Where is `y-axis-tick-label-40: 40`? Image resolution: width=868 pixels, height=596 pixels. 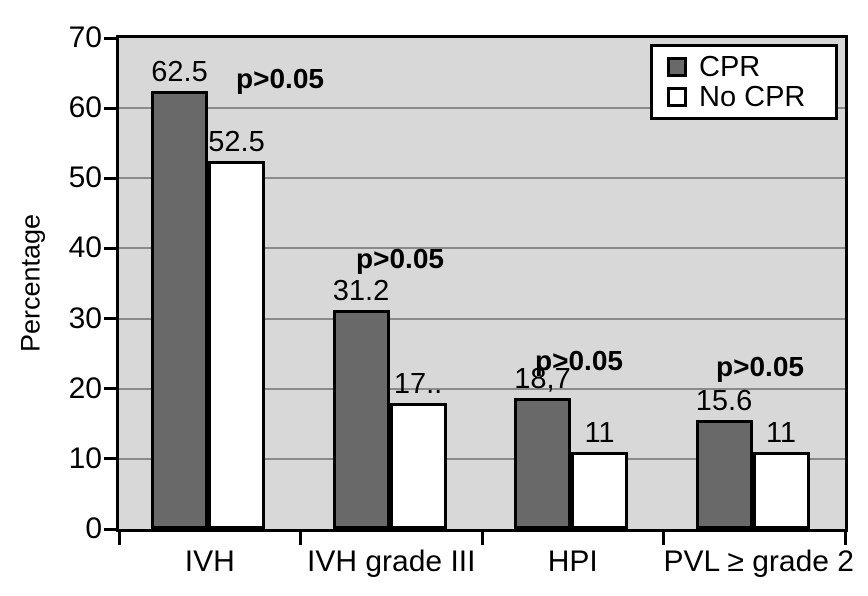 y-axis-tick-label-40: 40 is located at coordinates (85, 248).